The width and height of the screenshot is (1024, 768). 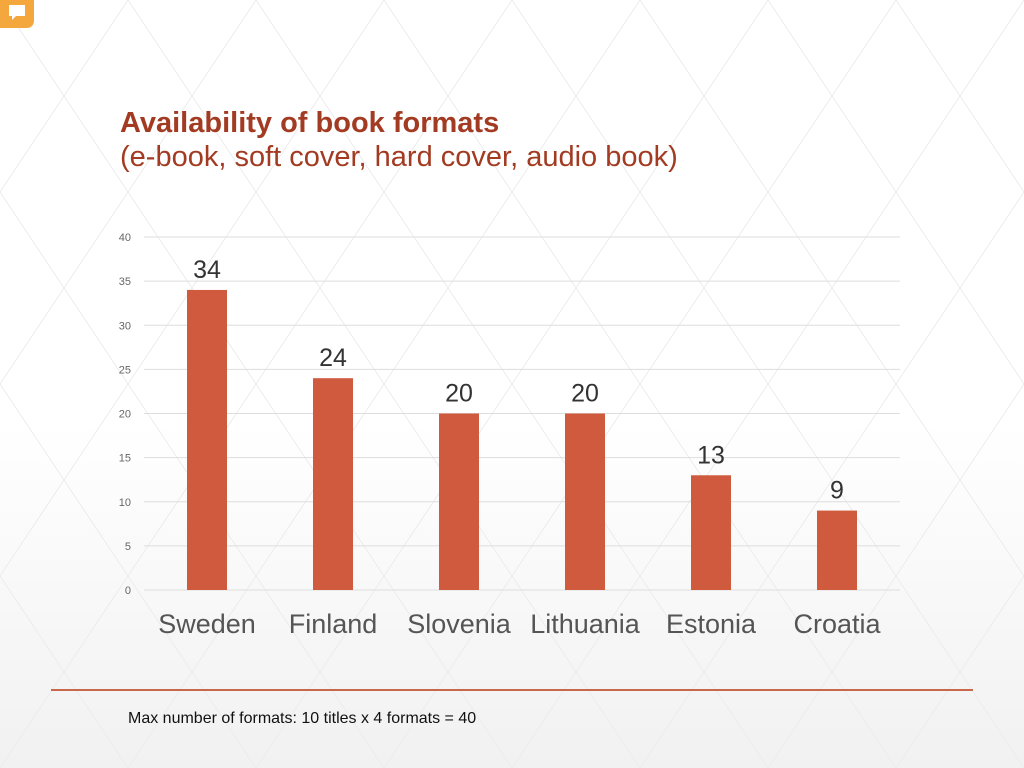 I want to click on bar-lithuania, so click(x=585, y=501).